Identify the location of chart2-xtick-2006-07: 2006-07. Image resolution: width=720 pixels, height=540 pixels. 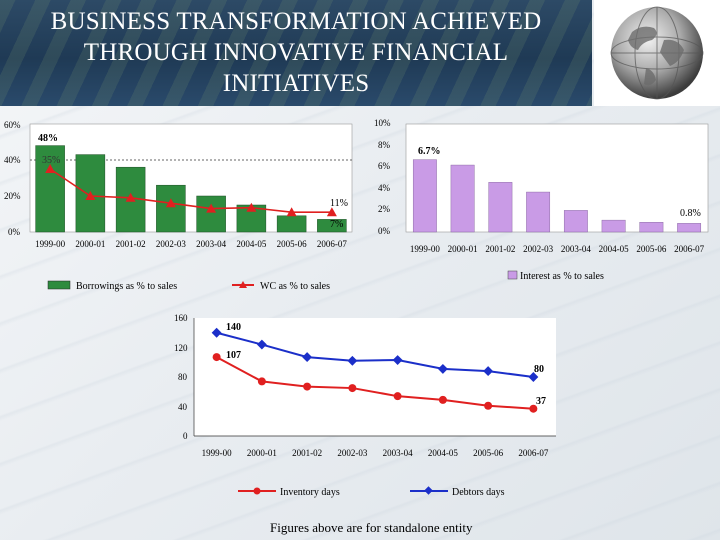
(689, 249).